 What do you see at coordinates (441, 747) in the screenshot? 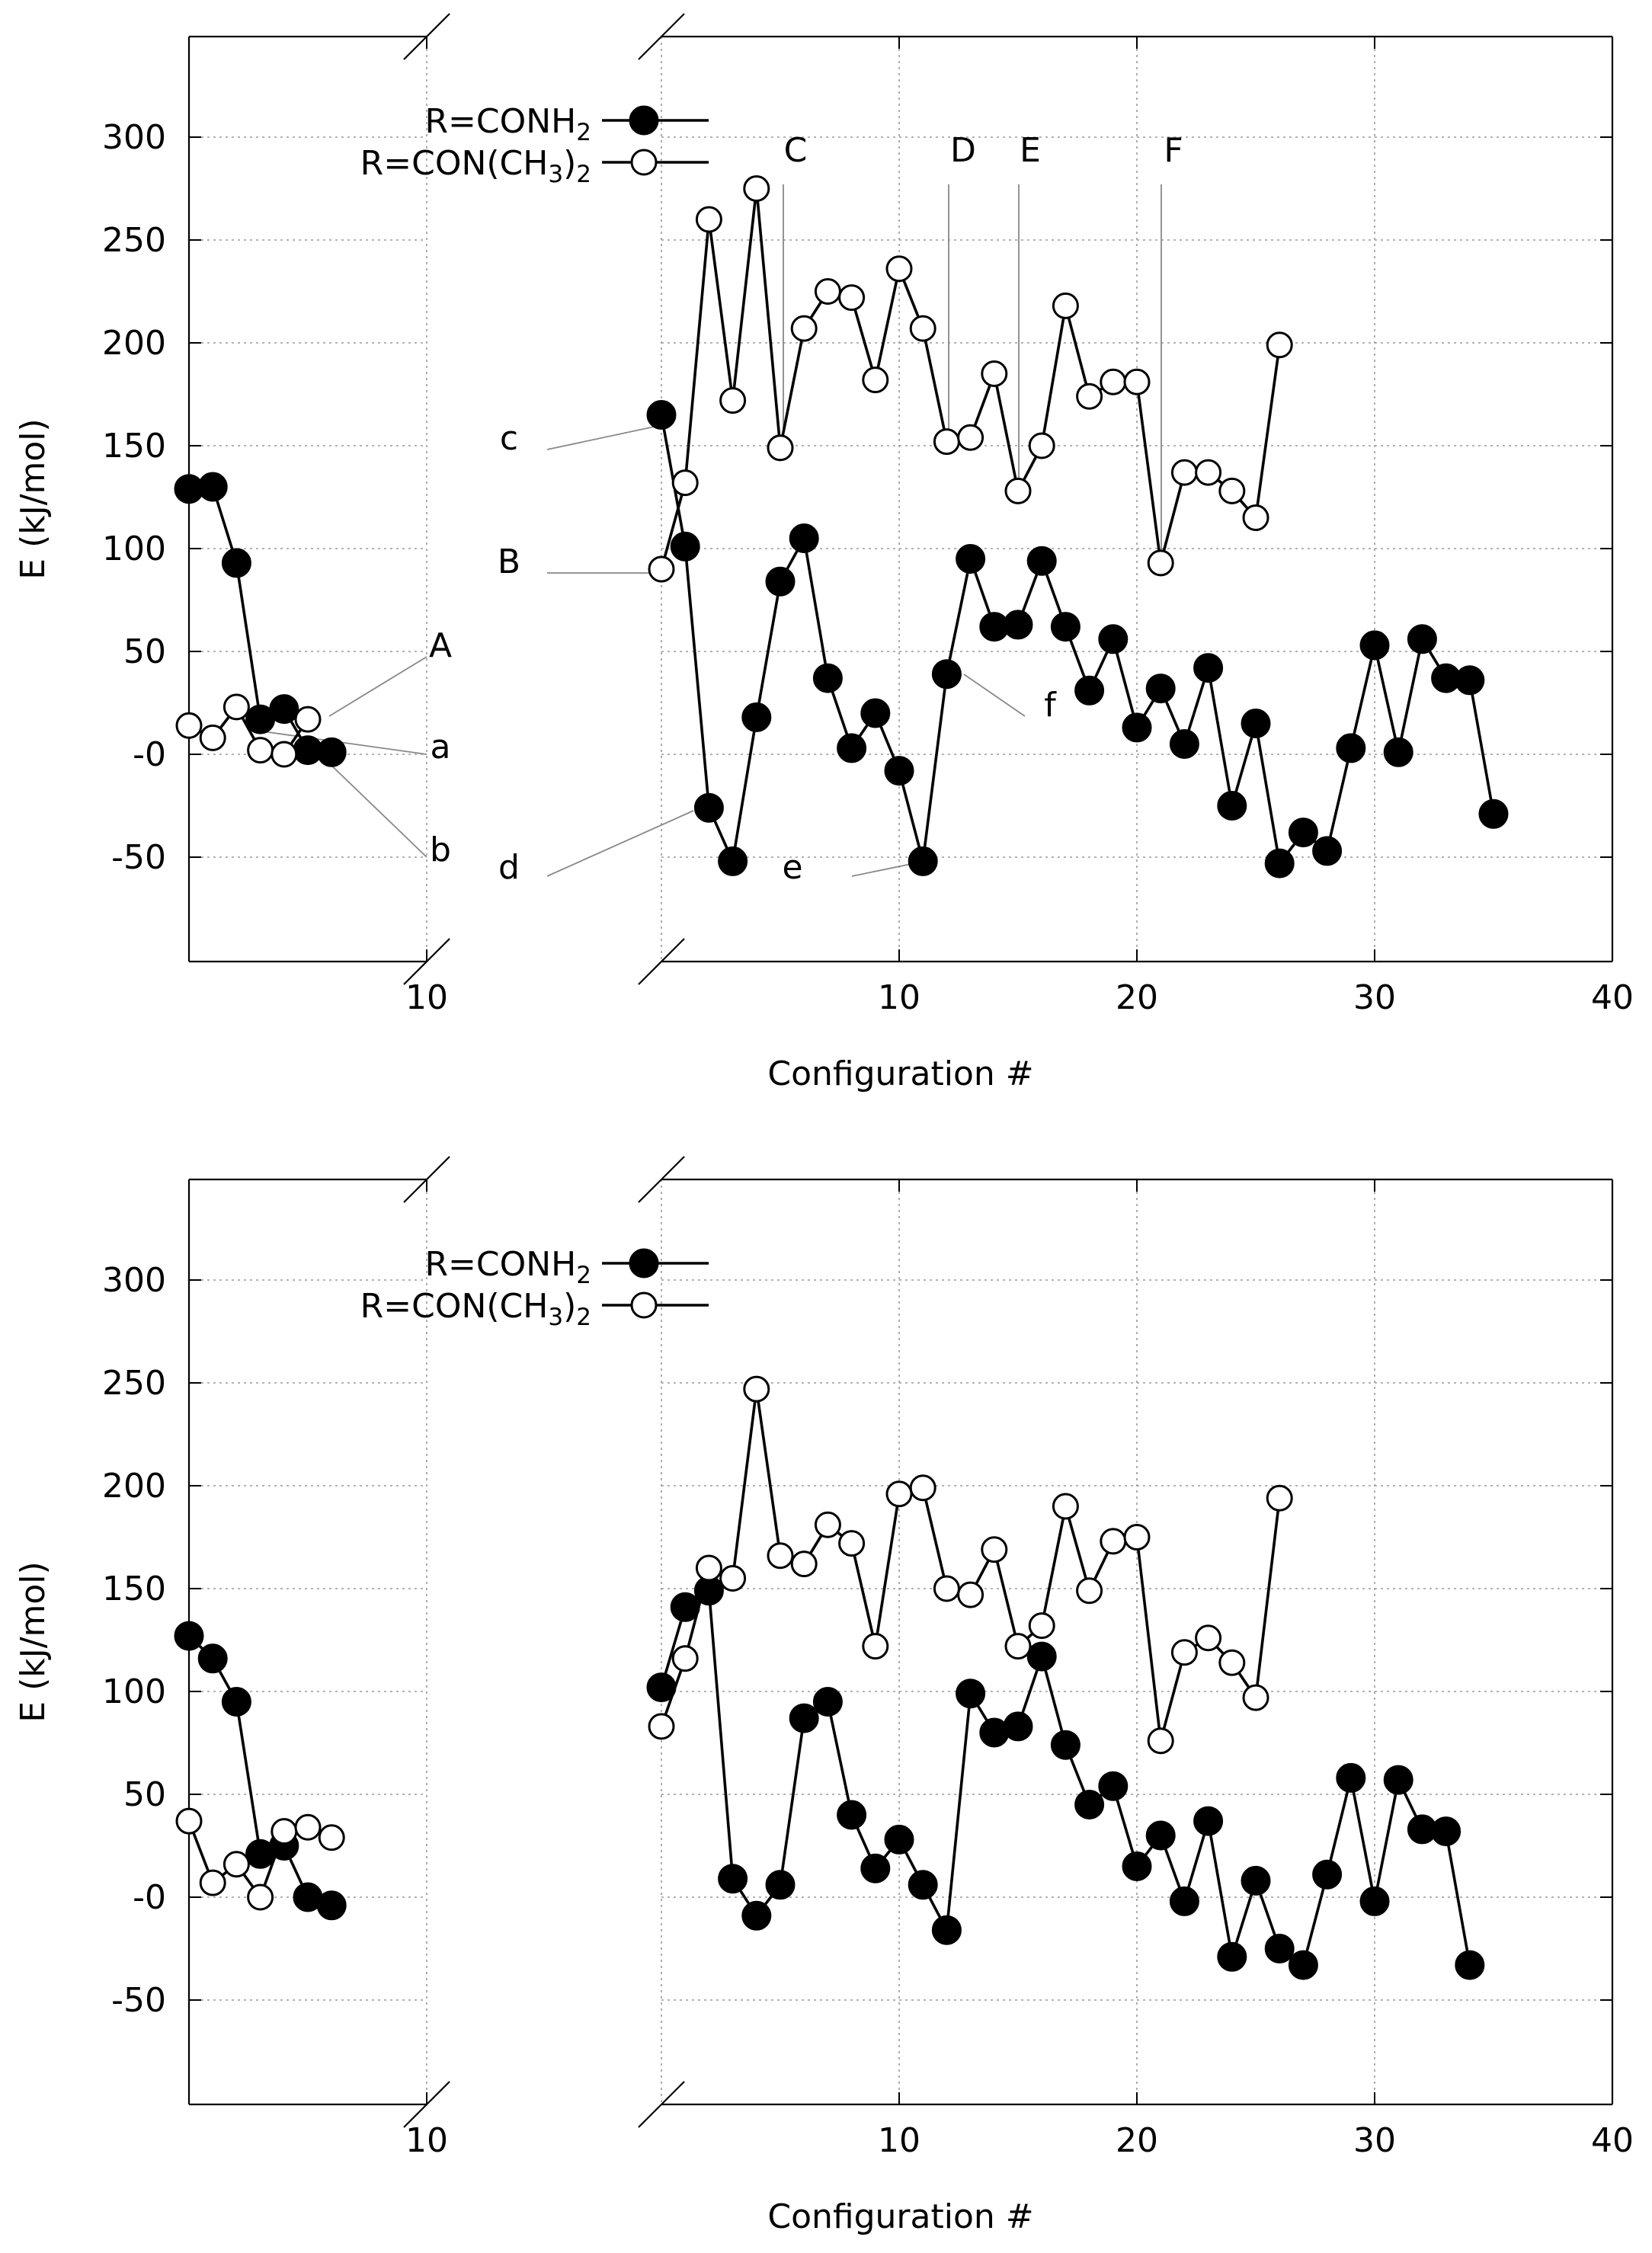
I see `annotation-label-a: a` at bounding box center [441, 747].